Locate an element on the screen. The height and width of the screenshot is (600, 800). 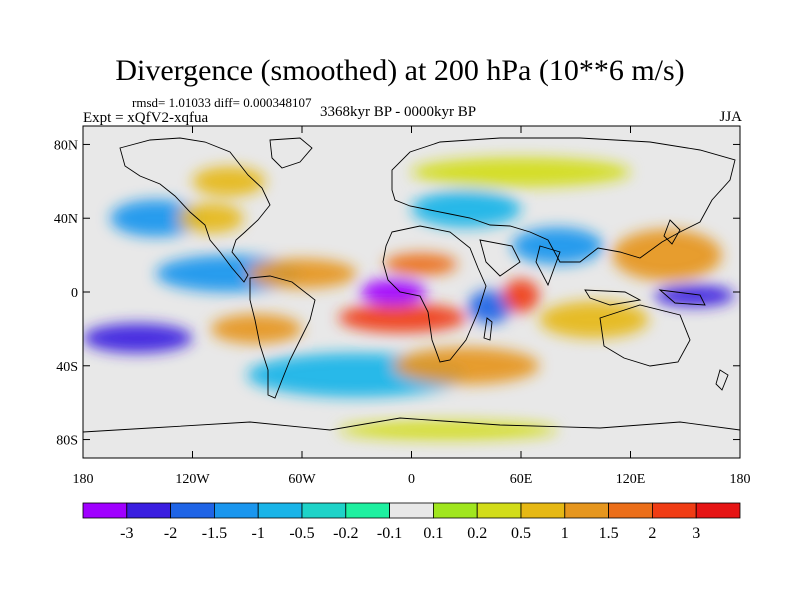
colorbar-label: -1.5 is located at coordinates (214, 533).